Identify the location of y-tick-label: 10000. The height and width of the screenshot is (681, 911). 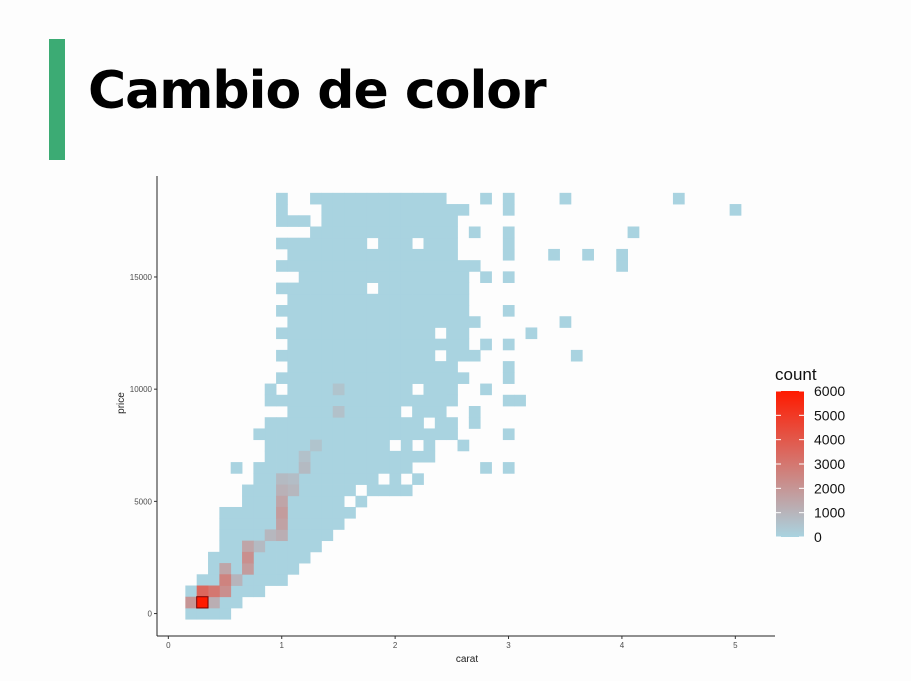
(141, 389).